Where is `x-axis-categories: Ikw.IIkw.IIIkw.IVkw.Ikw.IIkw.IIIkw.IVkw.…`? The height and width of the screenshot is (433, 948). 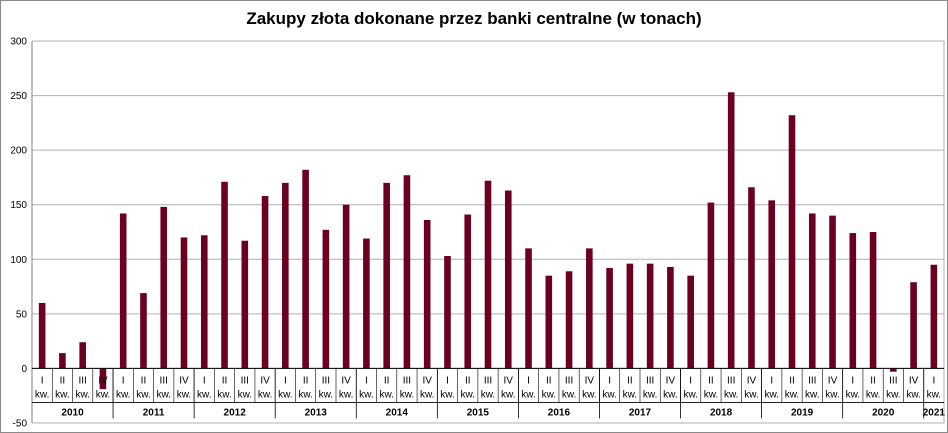
x-axis-categories: Ikw.IIkw.IIIkw.IVkw.Ikw.IIkw.IIIkw.IVkw.… is located at coordinates (489, 393).